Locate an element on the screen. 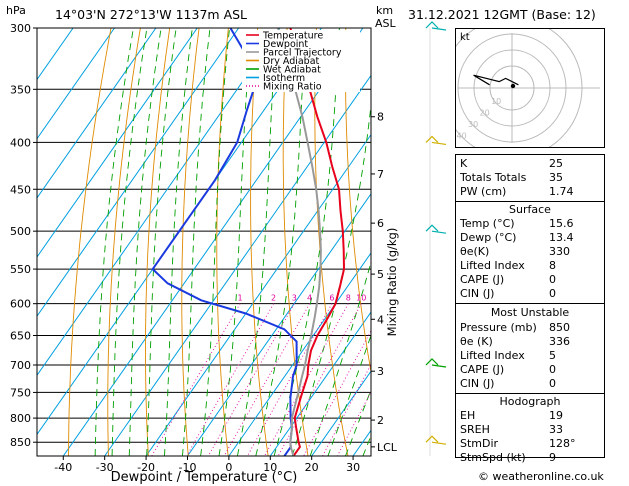 This screenshot has width=629, height=486. pressure-tick-label: 700 is located at coordinates (20, 365).